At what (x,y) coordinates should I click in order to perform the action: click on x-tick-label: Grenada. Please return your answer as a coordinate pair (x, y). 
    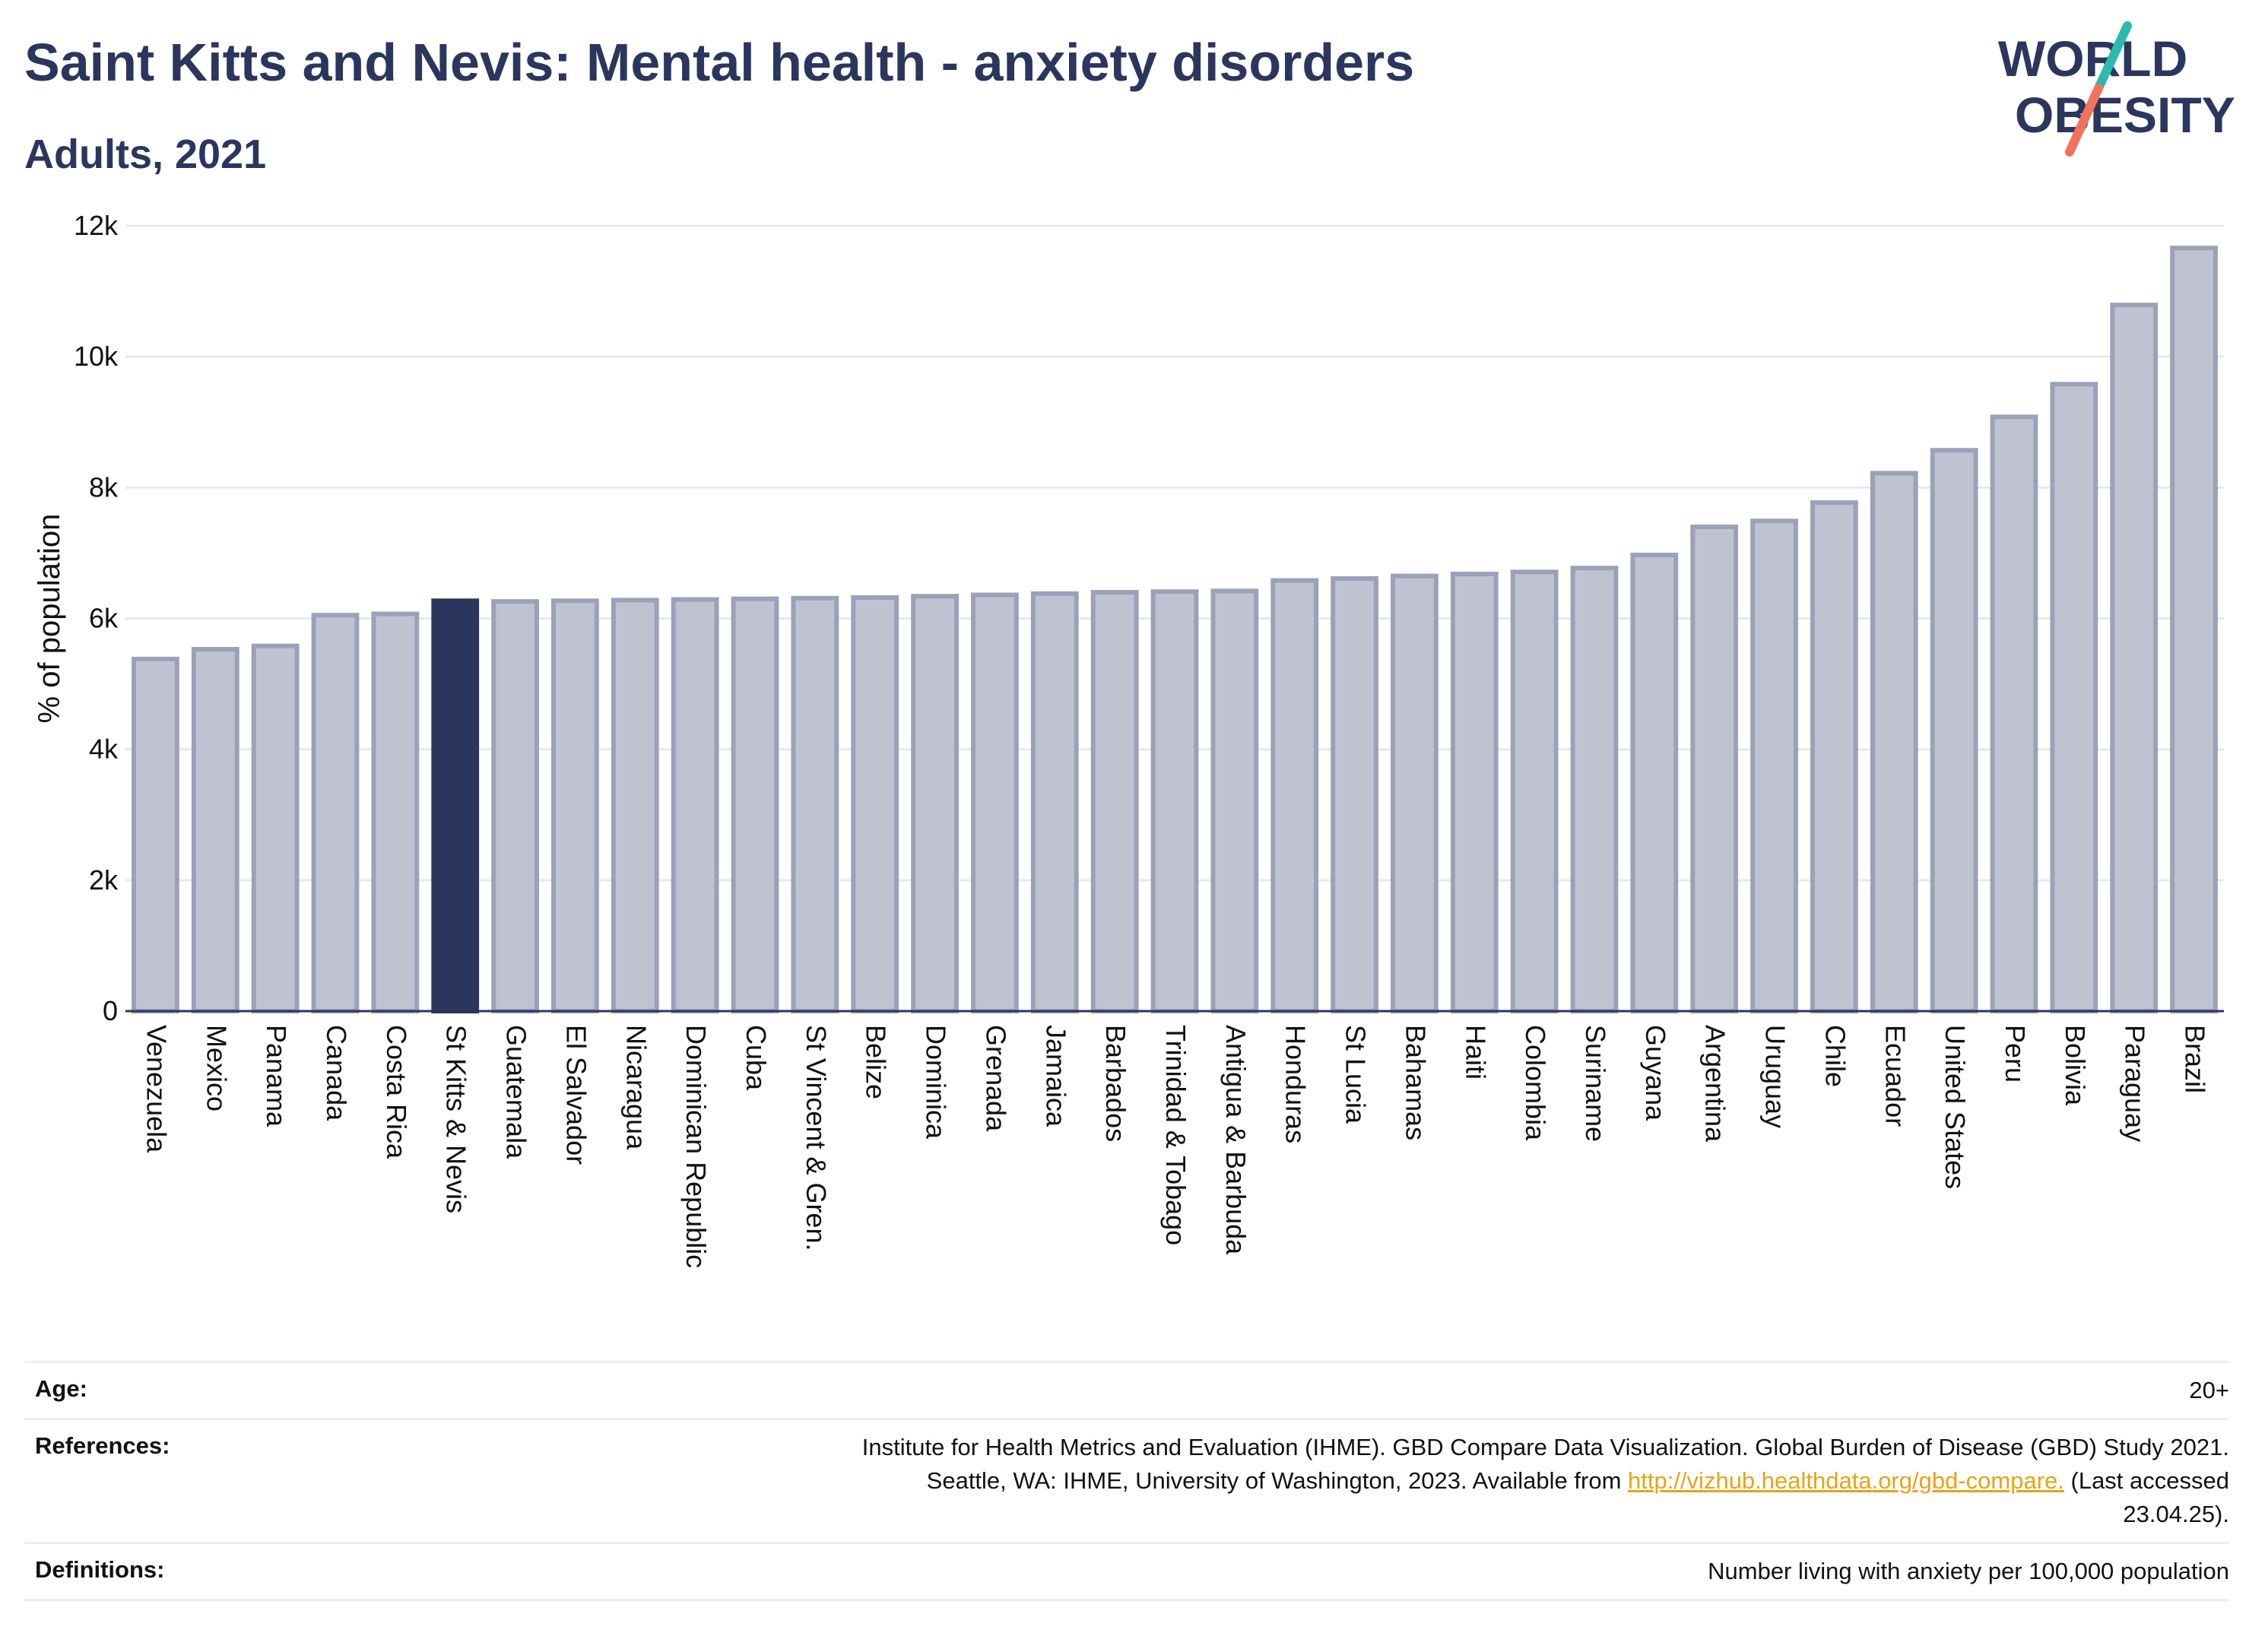
    Looking at the image, I should click on (996, 1078).